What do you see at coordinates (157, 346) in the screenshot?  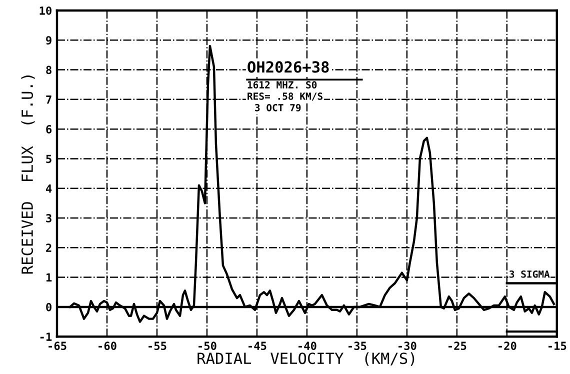 I see `x-tick-label: -55` at bounding box center [157, 346].